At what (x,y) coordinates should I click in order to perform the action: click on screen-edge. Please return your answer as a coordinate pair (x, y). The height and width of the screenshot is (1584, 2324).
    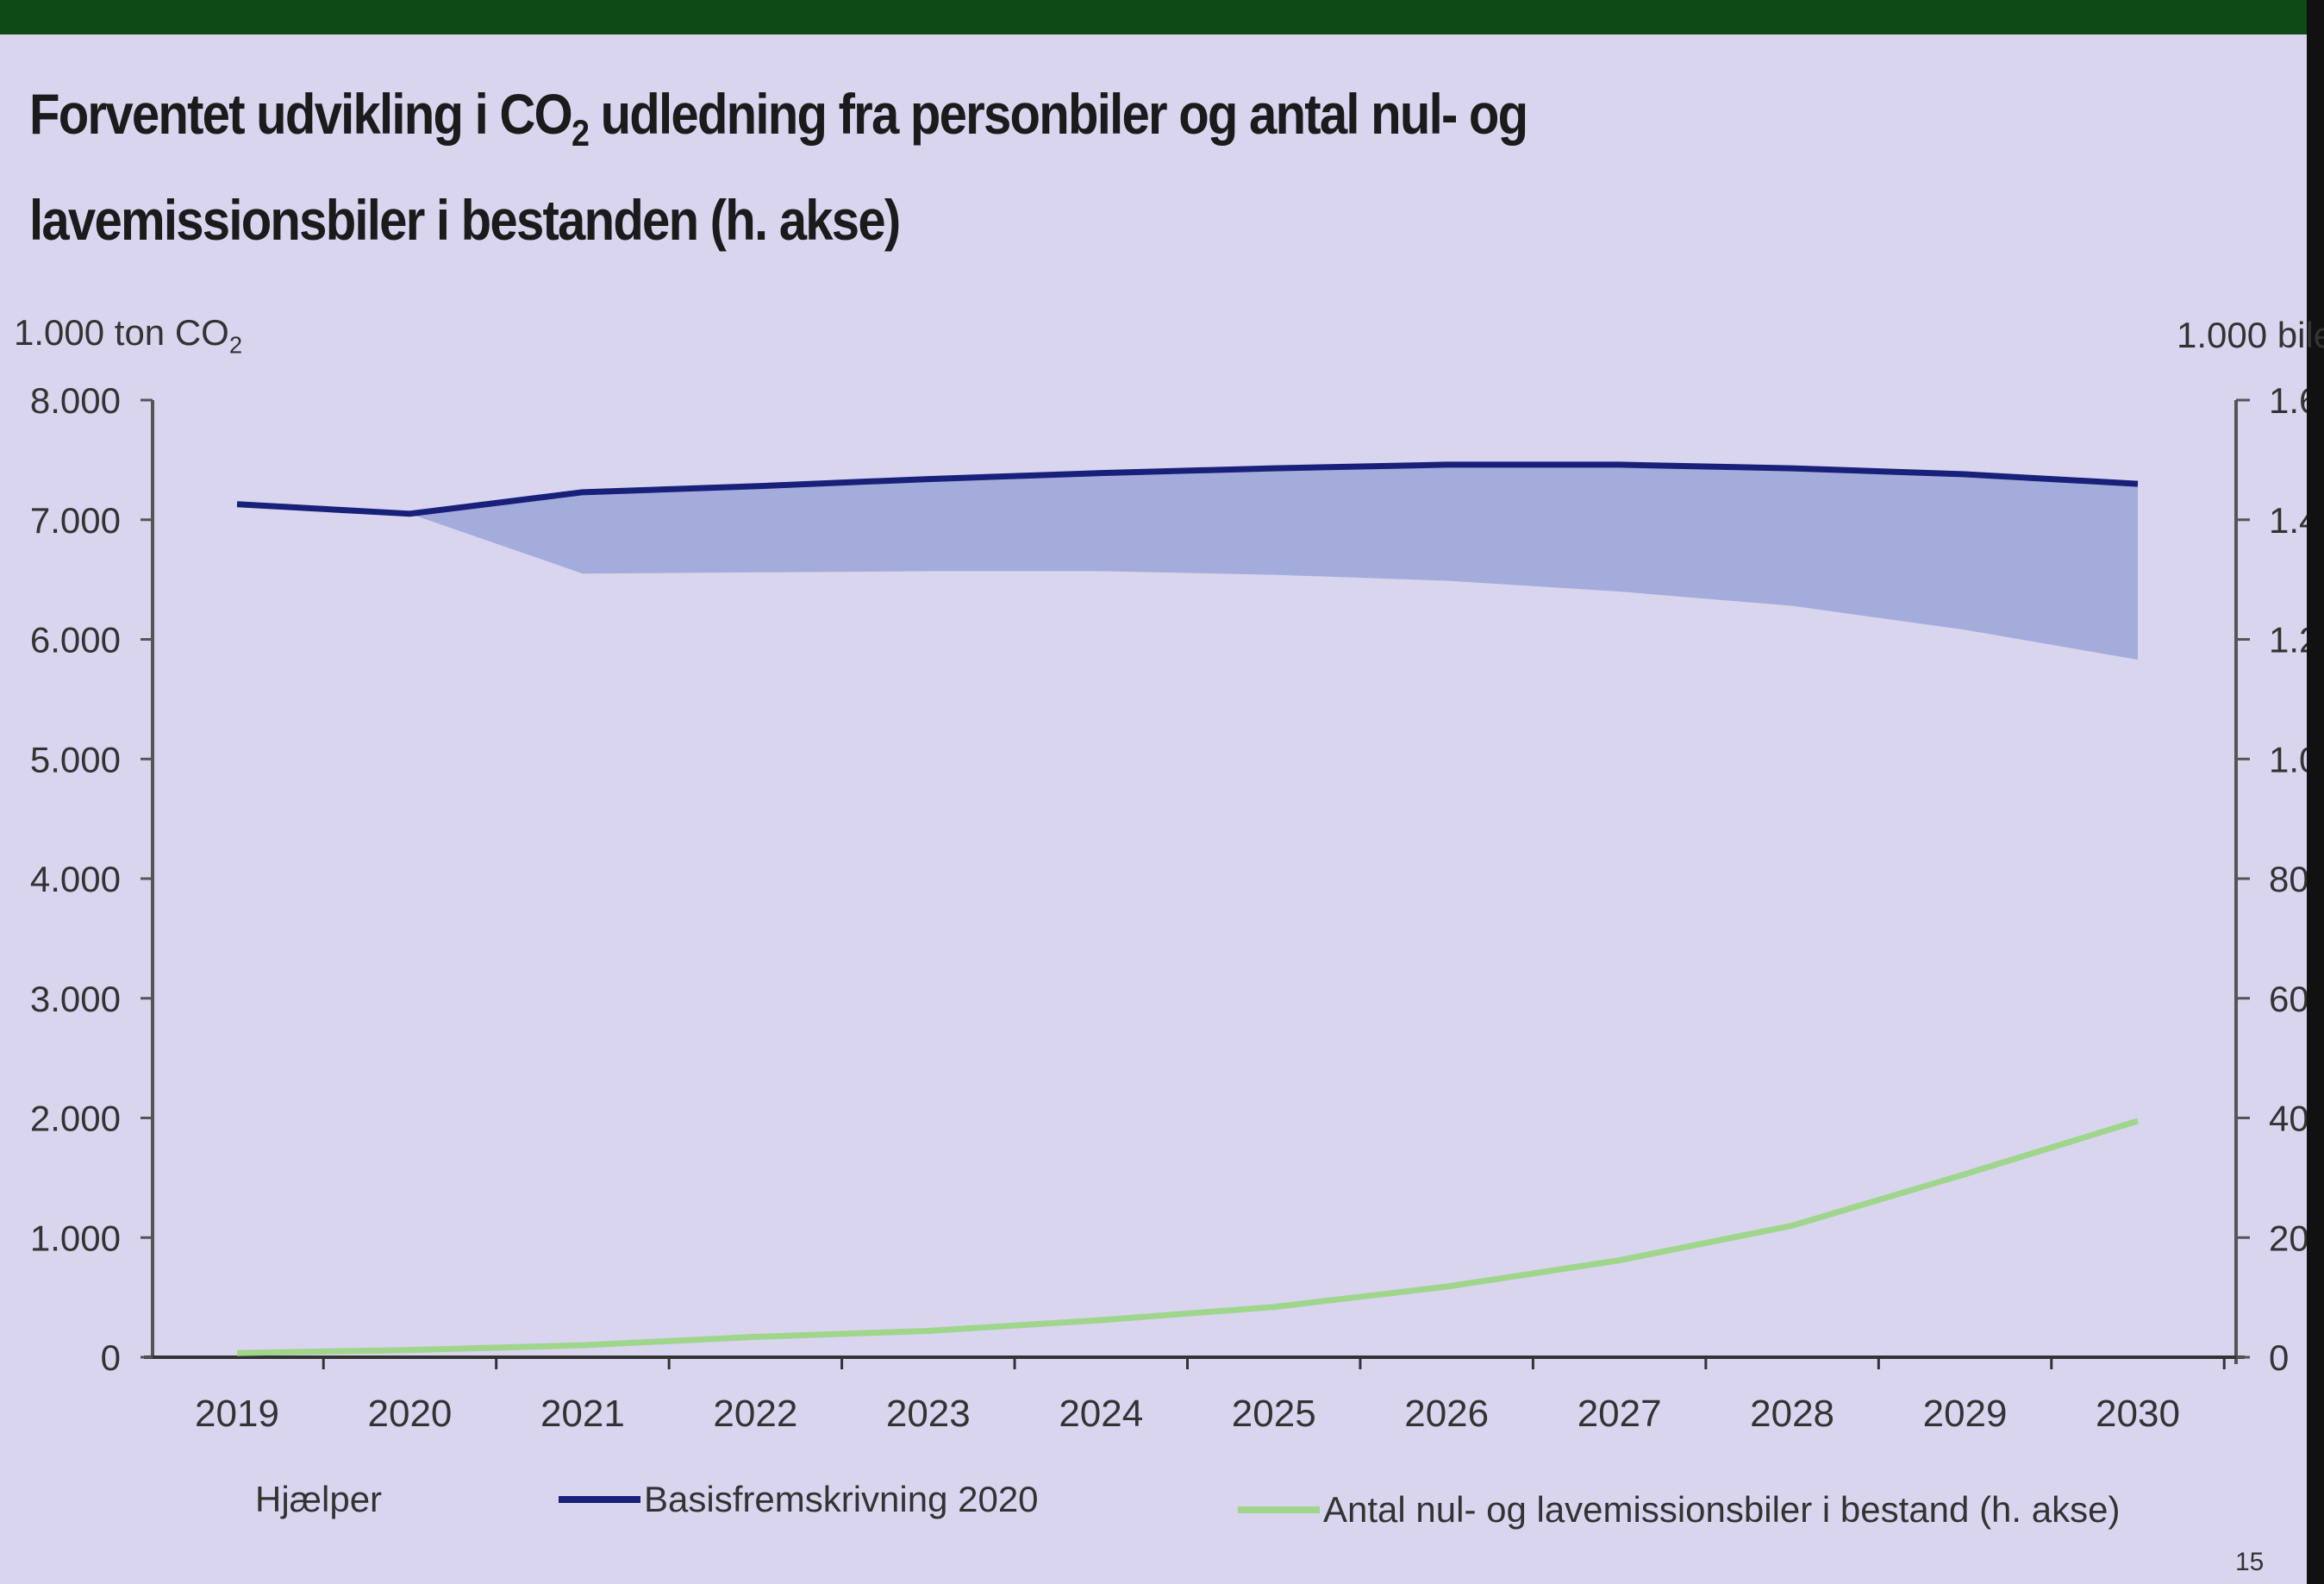
    Looking at the image, I should click on (2315, 792).